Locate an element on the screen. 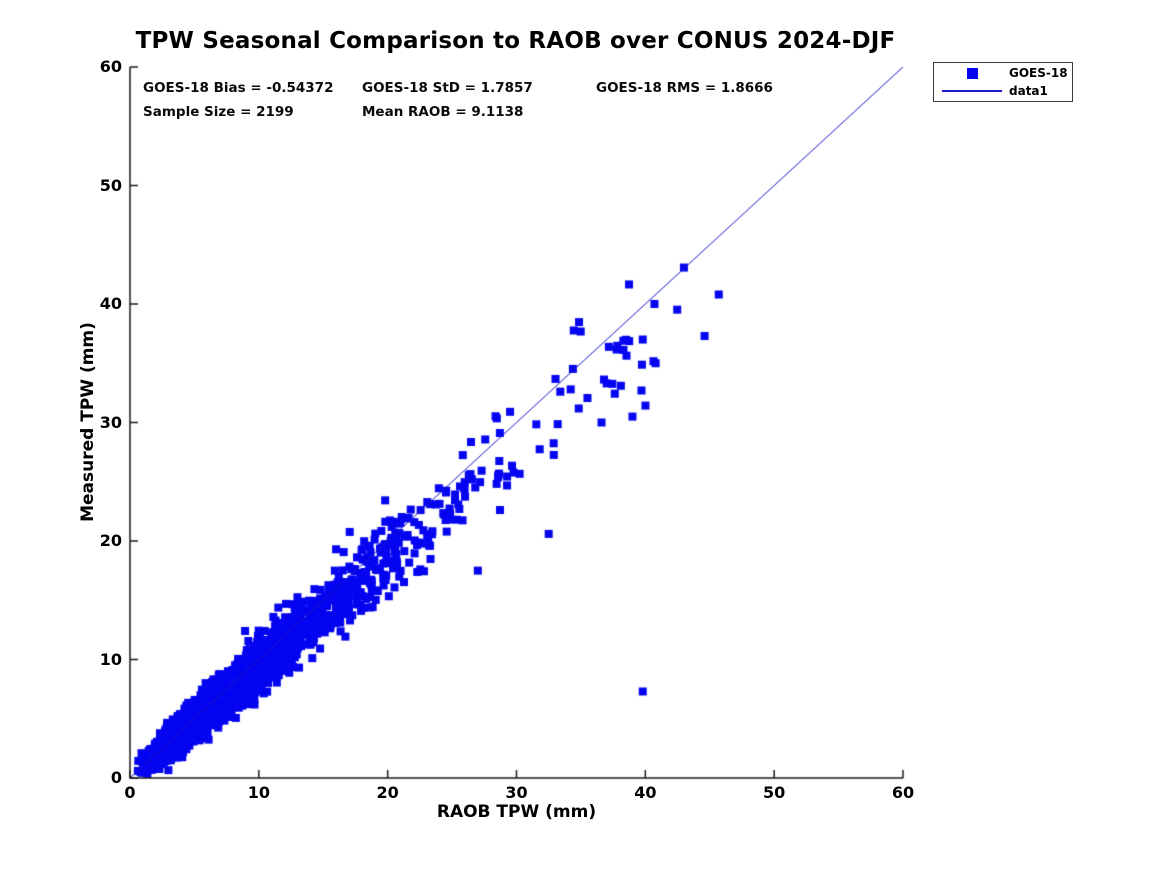 The width and height of the screenshot is (1167, 875). x-tick-label: 40 is located at coordinates (645, 792).